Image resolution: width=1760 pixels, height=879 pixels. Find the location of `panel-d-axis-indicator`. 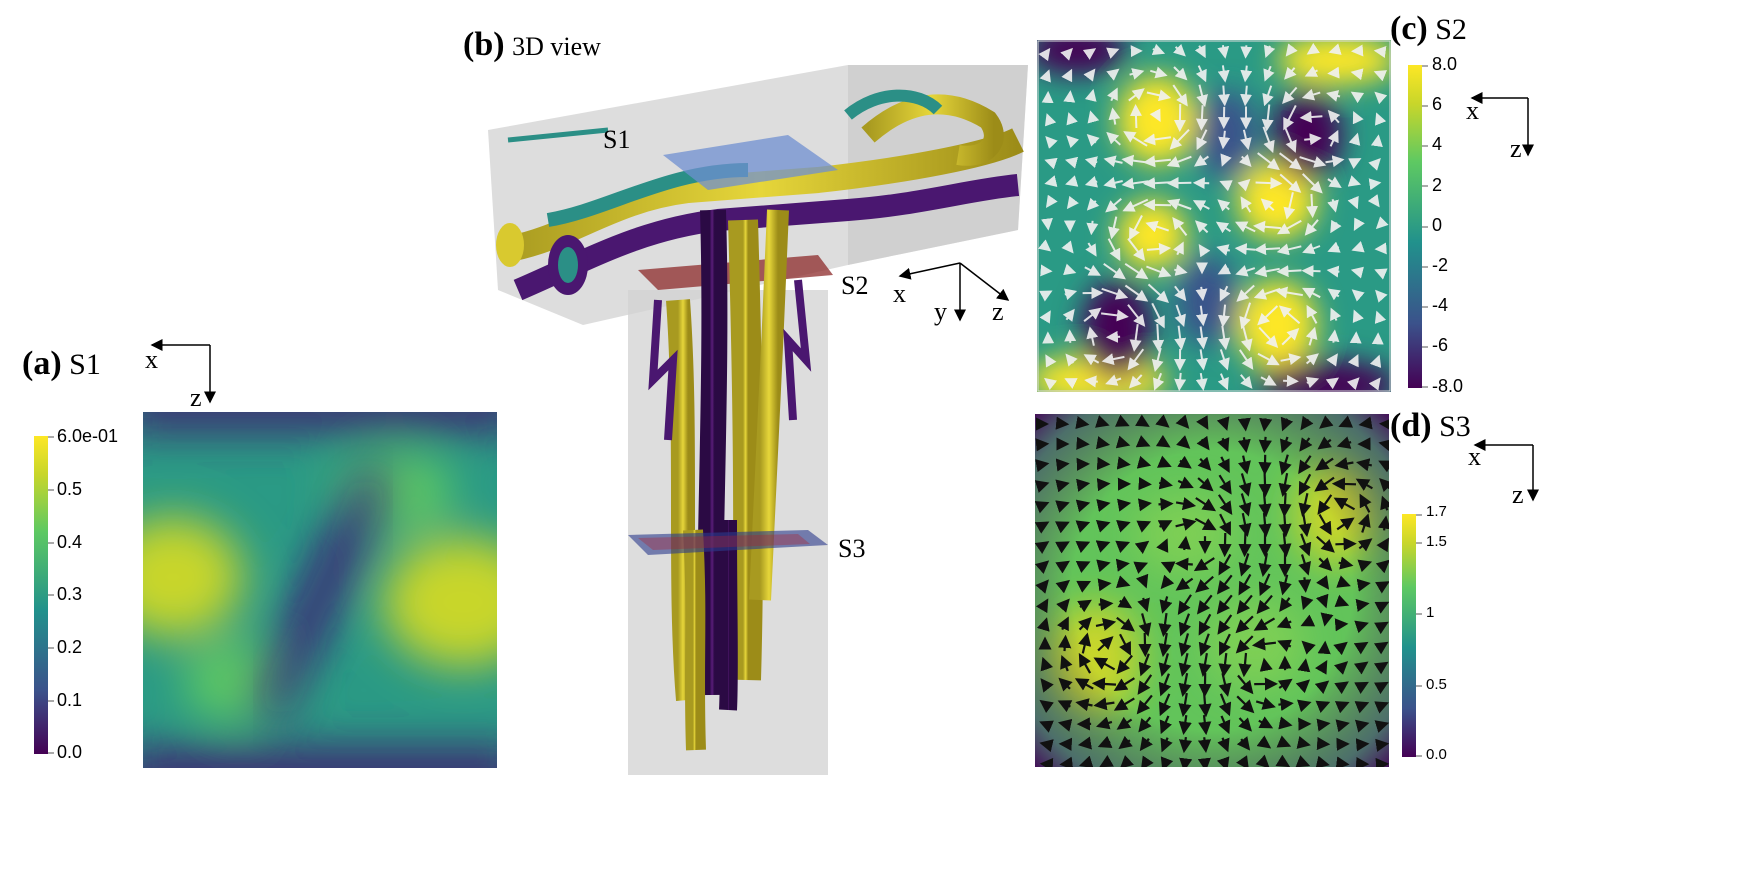

panel-d-axis-indicator is located at coordinates (1506, 470).